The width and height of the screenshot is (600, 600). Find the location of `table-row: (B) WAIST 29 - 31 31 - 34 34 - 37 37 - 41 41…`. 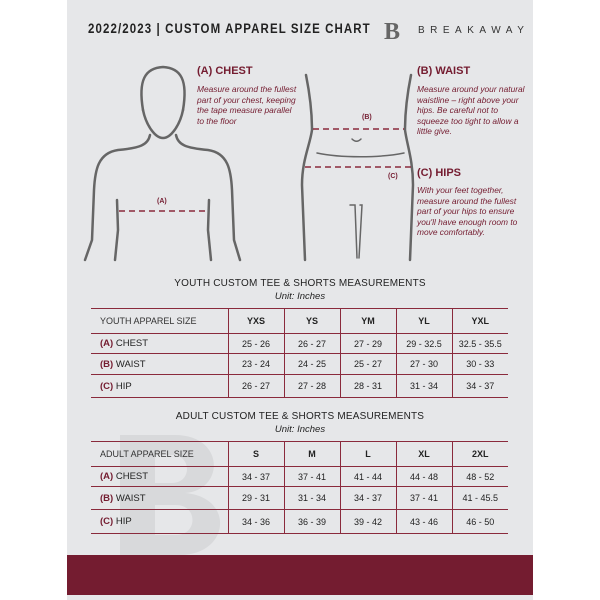

table-row: (B) WAIST 29 - 31 31 - 34 34 - 37 37 - 41 41… is located at coordinates (299, 498).